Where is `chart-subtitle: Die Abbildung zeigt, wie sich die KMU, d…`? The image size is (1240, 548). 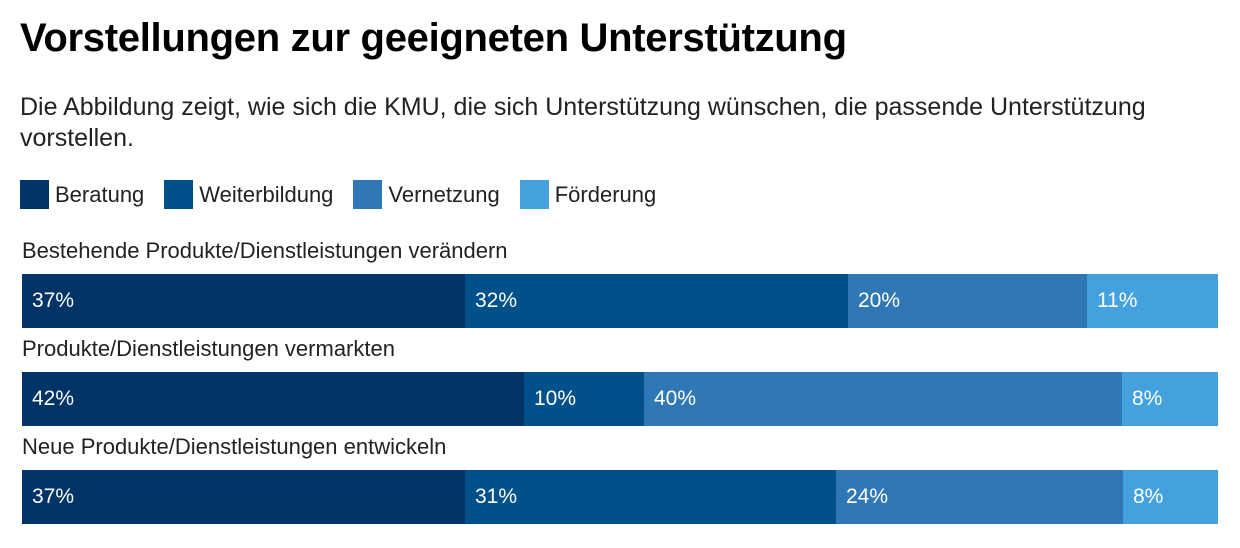 chart-subtitle: Die Abbildung zeigt, wie sich die KMU, d… is located at coordinates (583, 122).